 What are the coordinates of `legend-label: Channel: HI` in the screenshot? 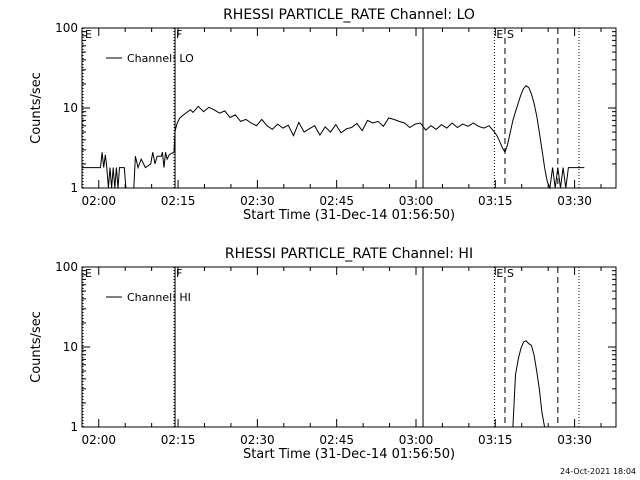 It's located at (159, 297).